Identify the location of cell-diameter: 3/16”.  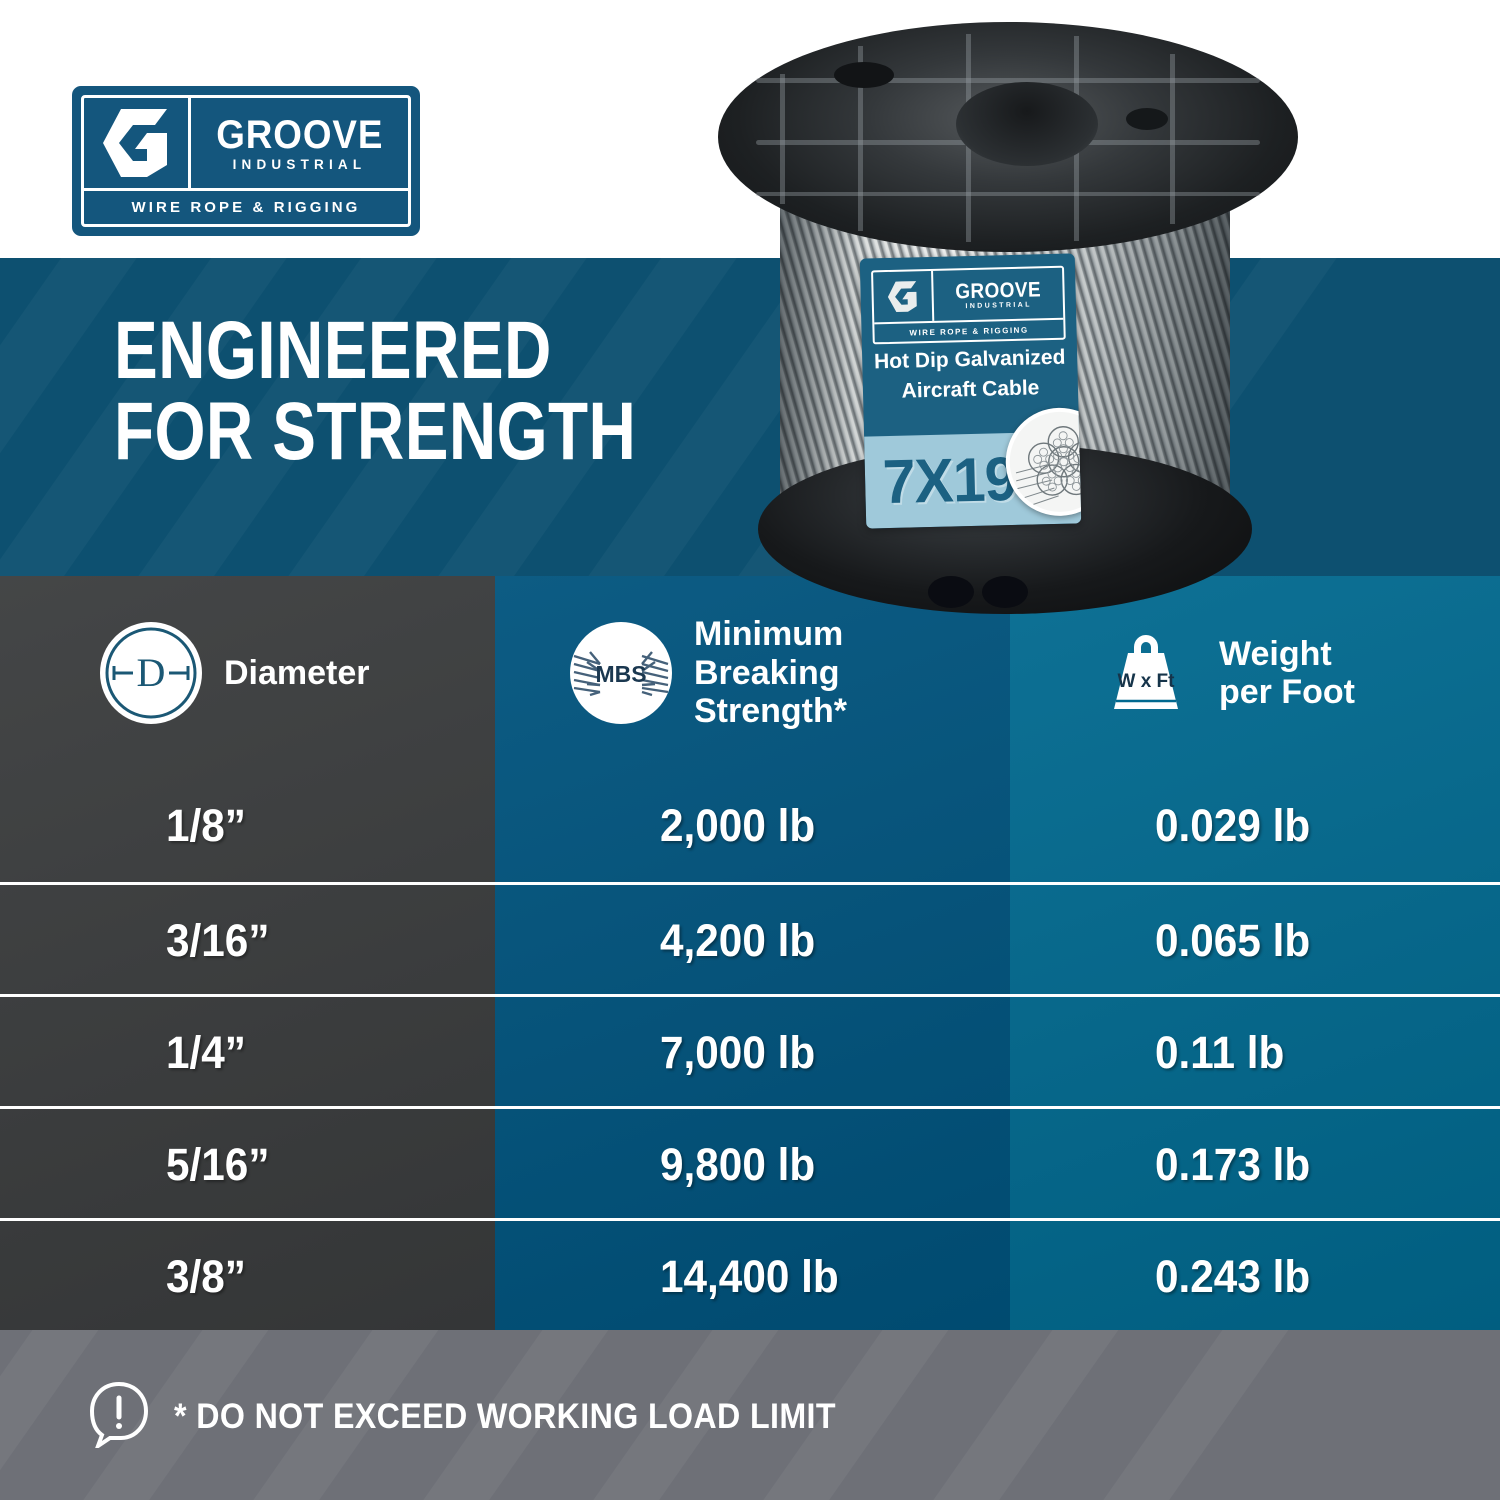
(218, 940).